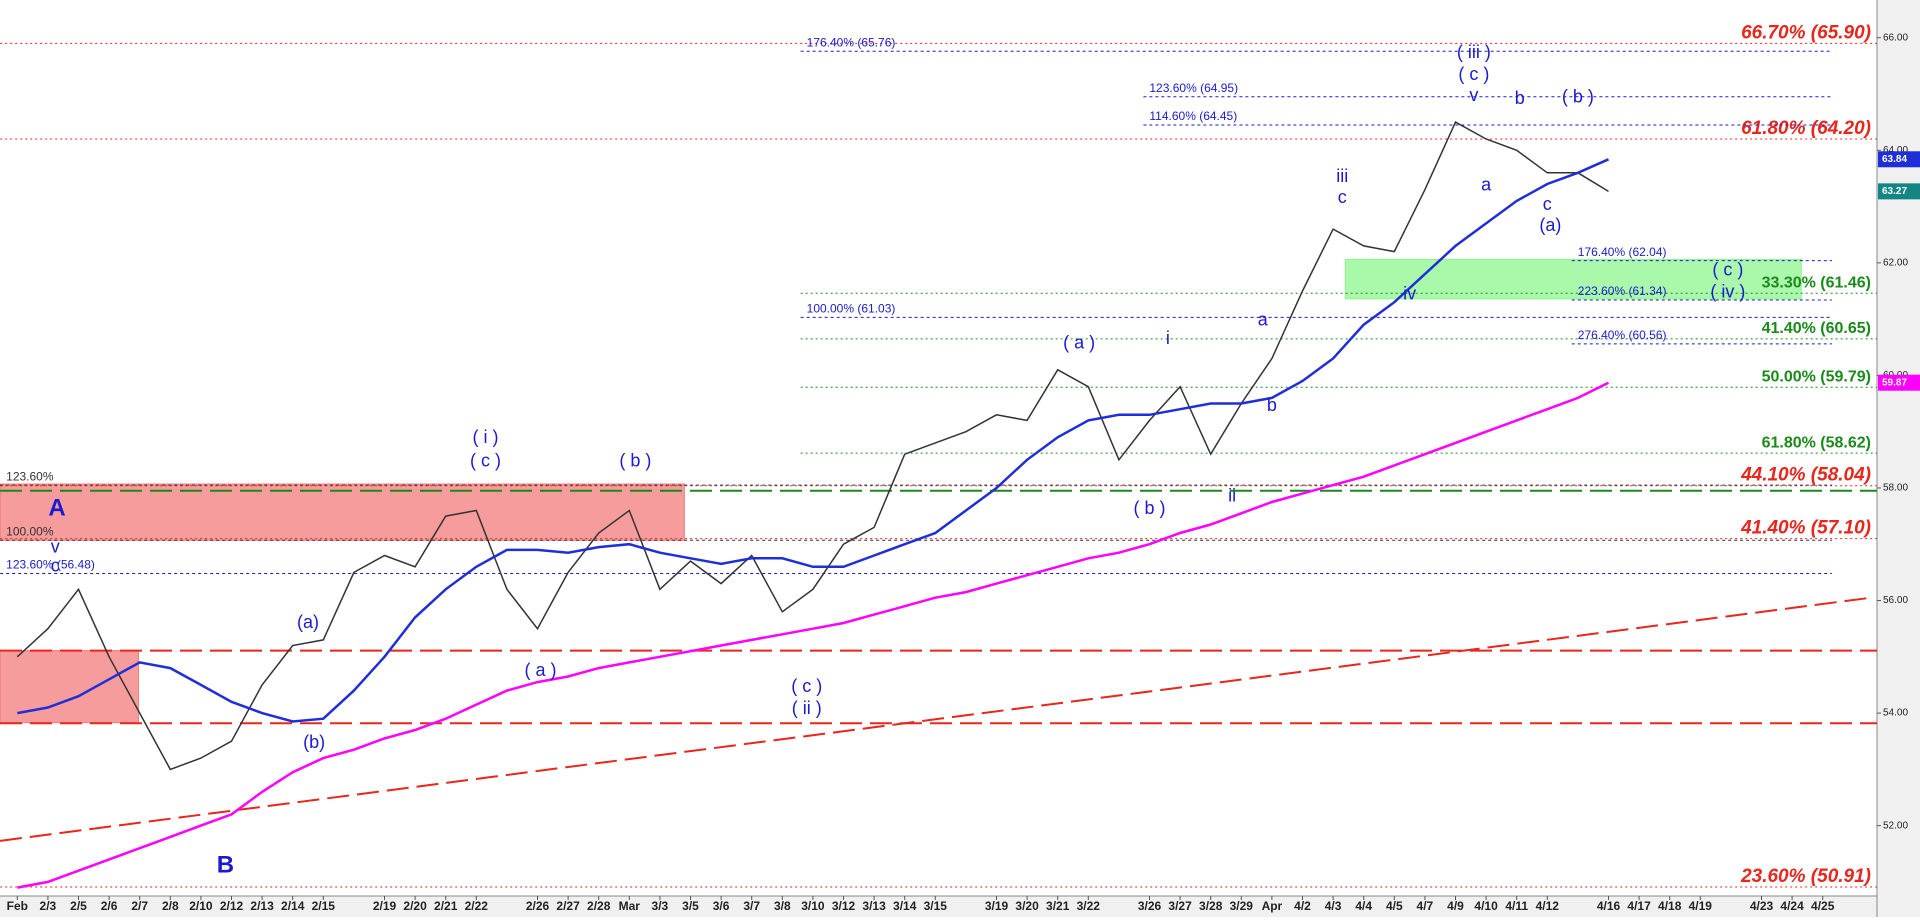  Describe the element at coordinates (170, 906) in the screenshot. I see `x-tick-label: 2/8` at that location.